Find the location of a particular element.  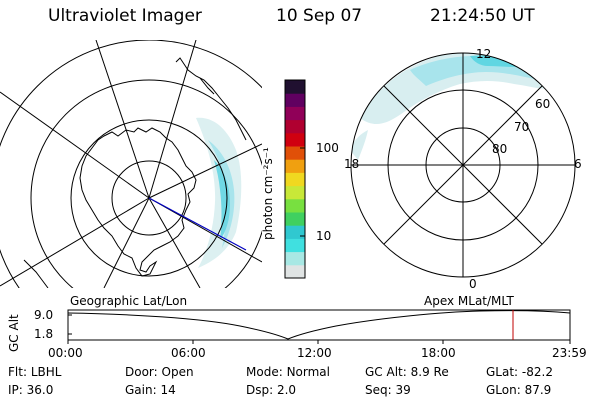

geographic-caption: Geographic Lat/Lon is located at coordinates (129, 301).